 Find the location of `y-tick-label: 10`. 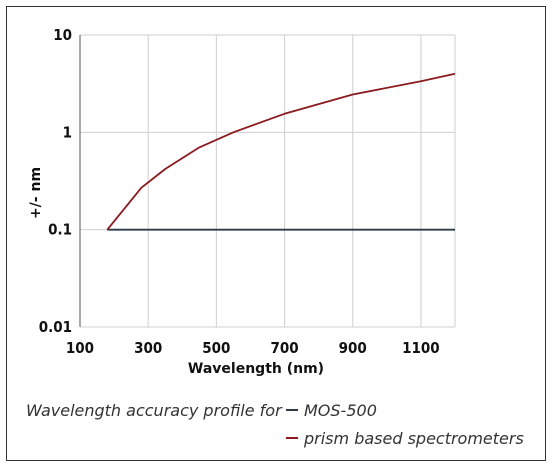

y-tick-label: 10 is located at coordinates (62, 35).